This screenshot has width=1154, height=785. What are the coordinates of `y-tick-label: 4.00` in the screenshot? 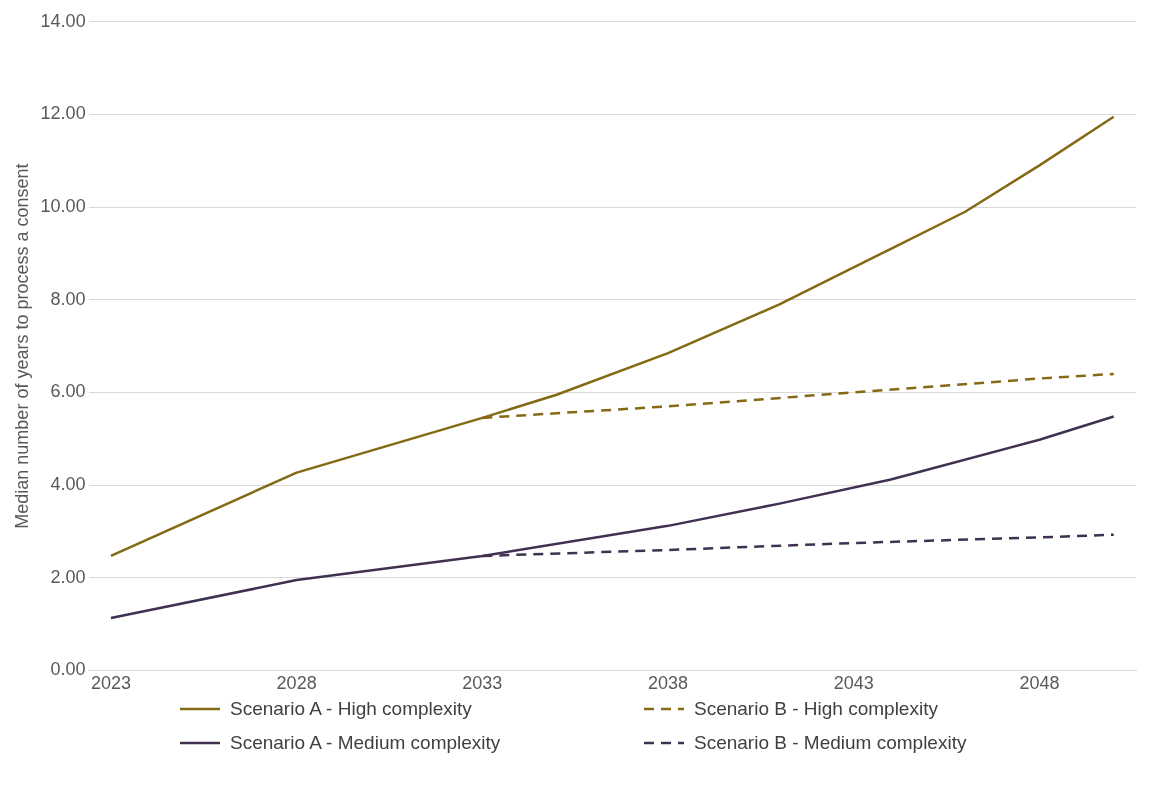 It's located at (68, 484).